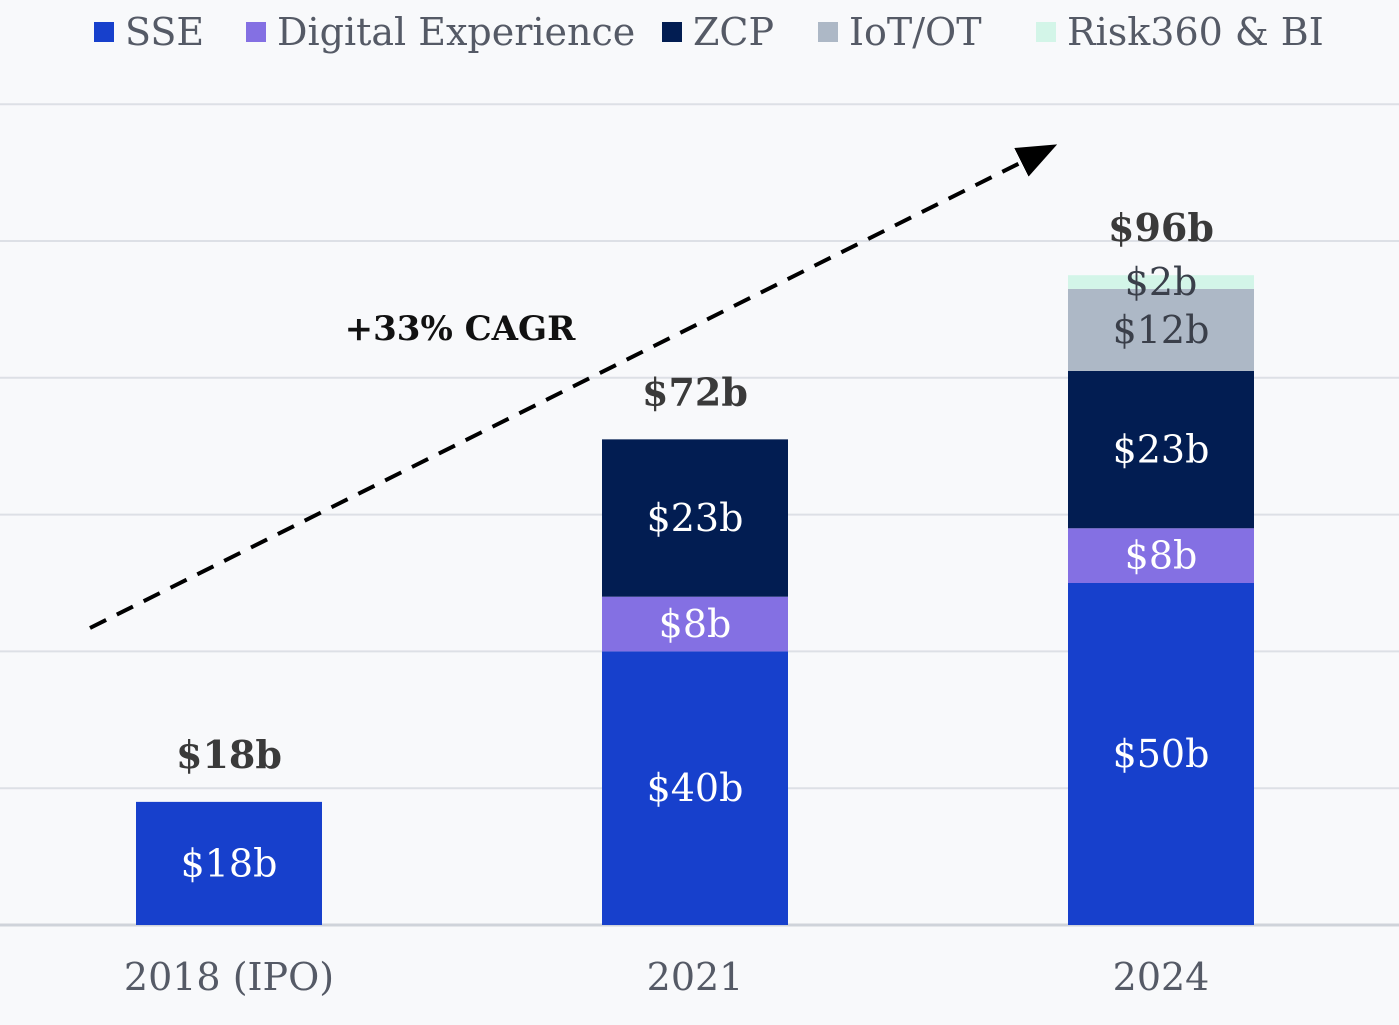  What do you see at coordinates (1161, 977) in the screenshot?
I see `x-tick-label: 2024` at bounding box center [1161, 977].